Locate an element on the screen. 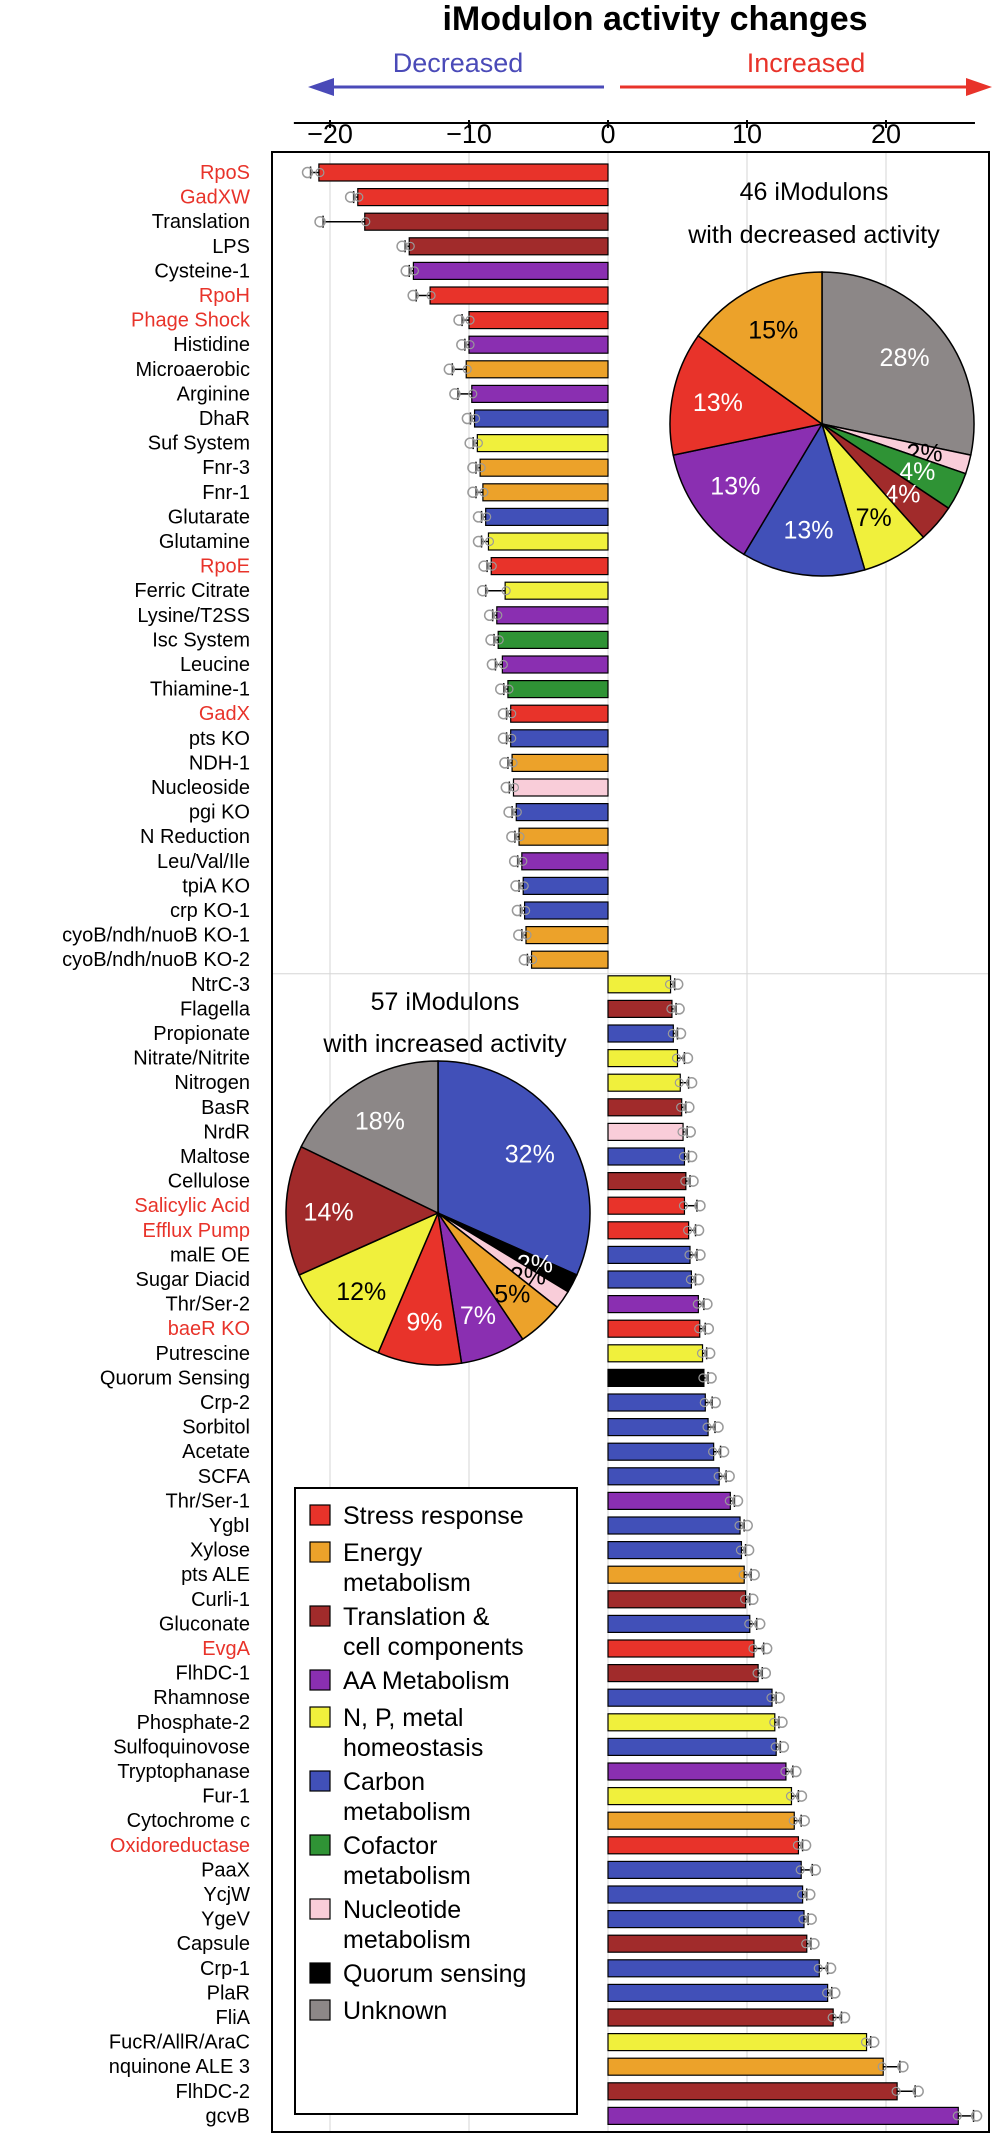 Image resolution: width=1000 pixels, height=2138 pixels. pie-slice-label: 14% is located at coordinates (329, 1212).